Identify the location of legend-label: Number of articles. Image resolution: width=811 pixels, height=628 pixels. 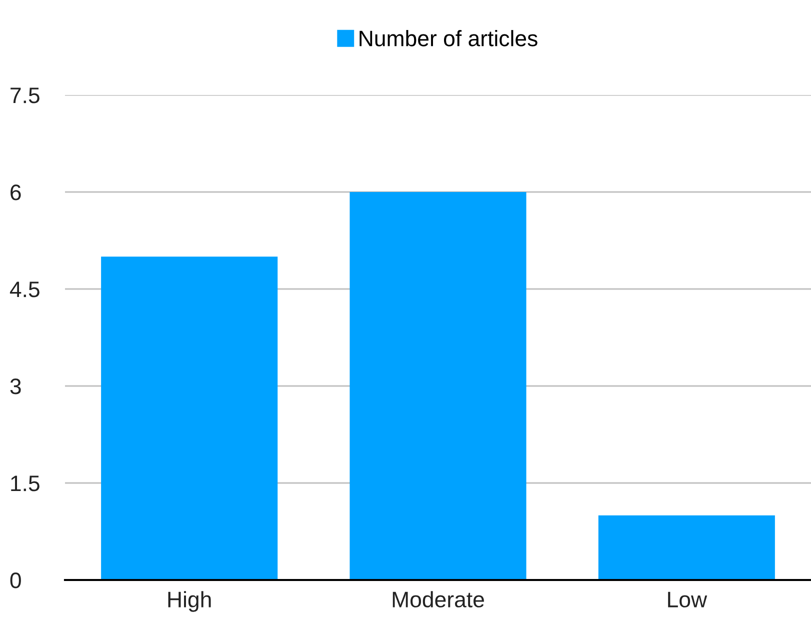
(449, 38).